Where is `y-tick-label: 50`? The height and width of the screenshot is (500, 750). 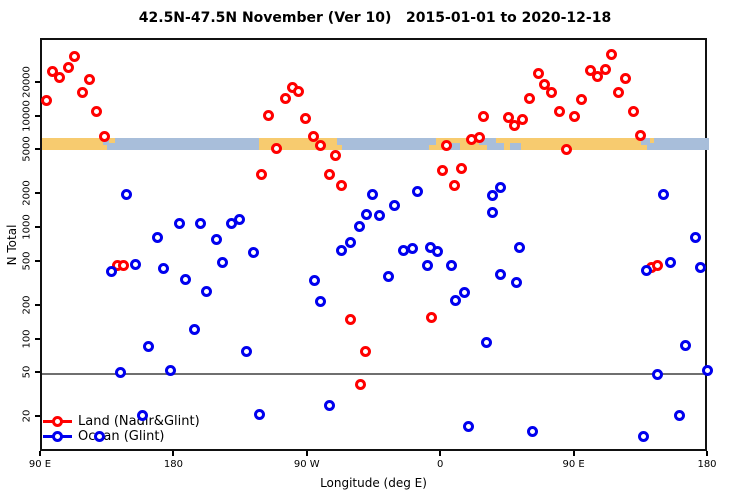
y-tick-label: 50 is located at coordinates (27, 372).